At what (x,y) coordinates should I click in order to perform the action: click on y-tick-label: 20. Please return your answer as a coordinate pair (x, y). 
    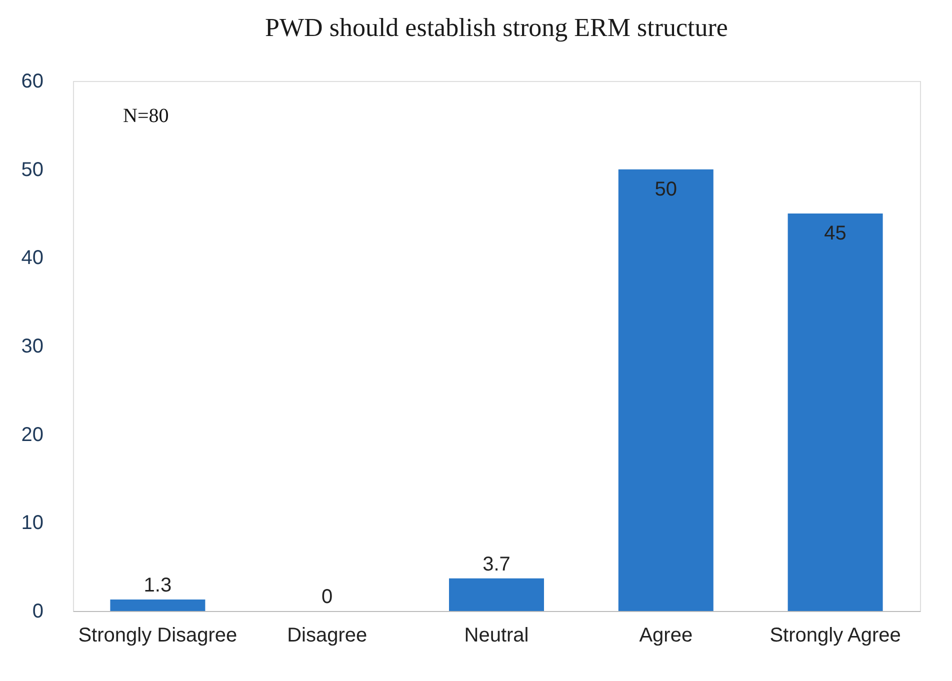
    Looking at the image, I should click on (32, 435).